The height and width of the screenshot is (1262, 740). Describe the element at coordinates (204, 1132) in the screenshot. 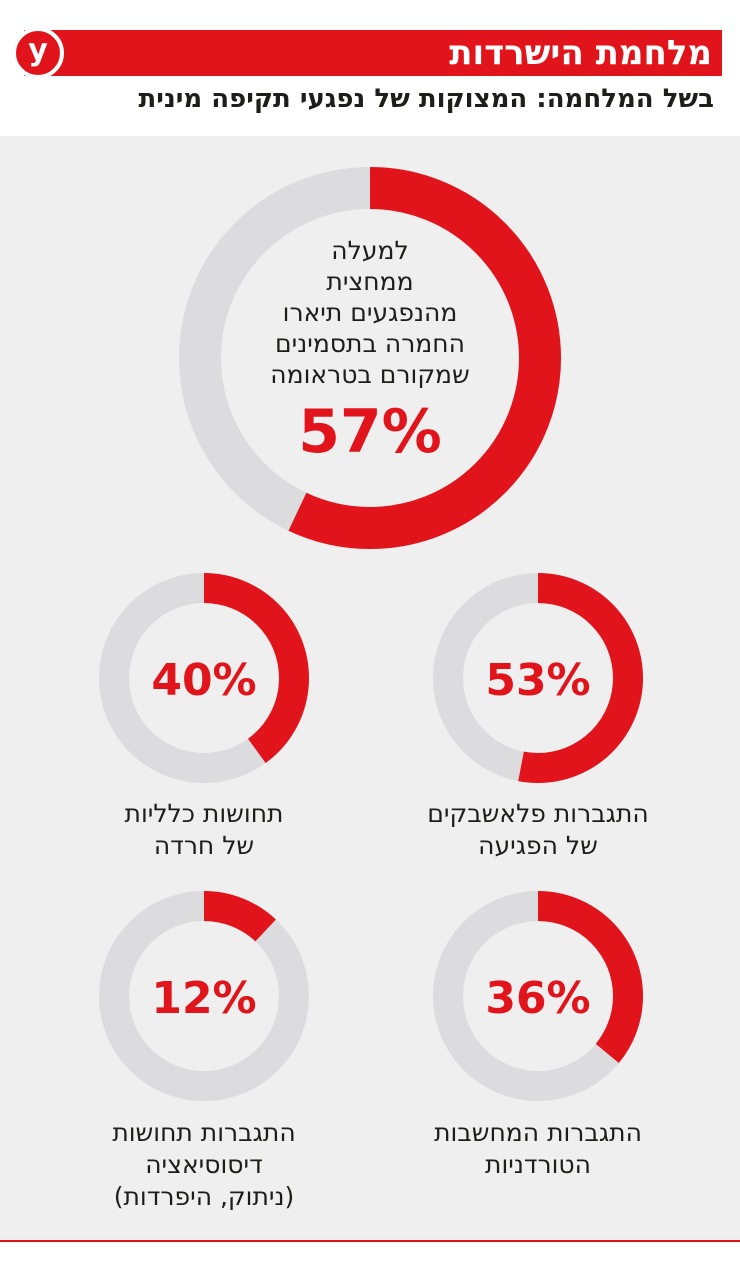

I see `label-line: התגברות תחושות` at that location.